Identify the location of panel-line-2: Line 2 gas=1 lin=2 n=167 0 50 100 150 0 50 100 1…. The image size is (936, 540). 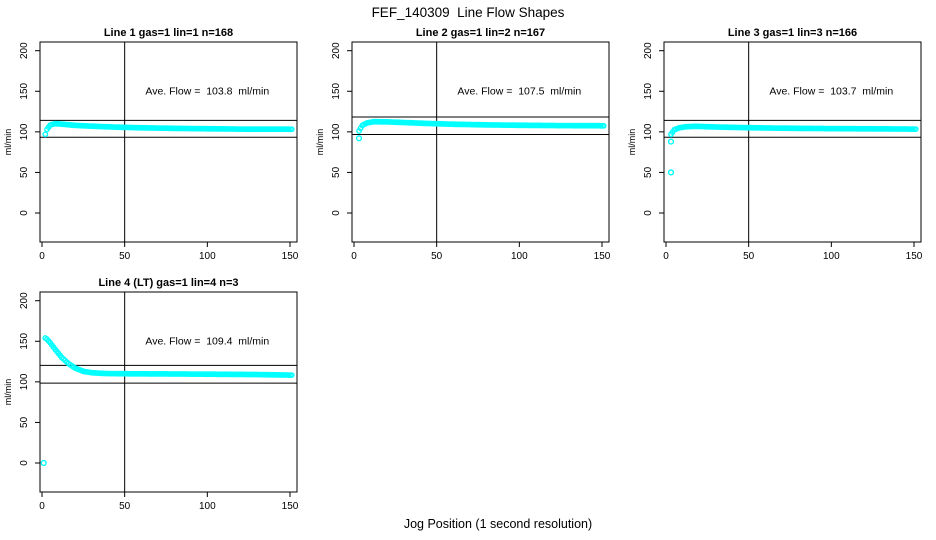
(463, 144).